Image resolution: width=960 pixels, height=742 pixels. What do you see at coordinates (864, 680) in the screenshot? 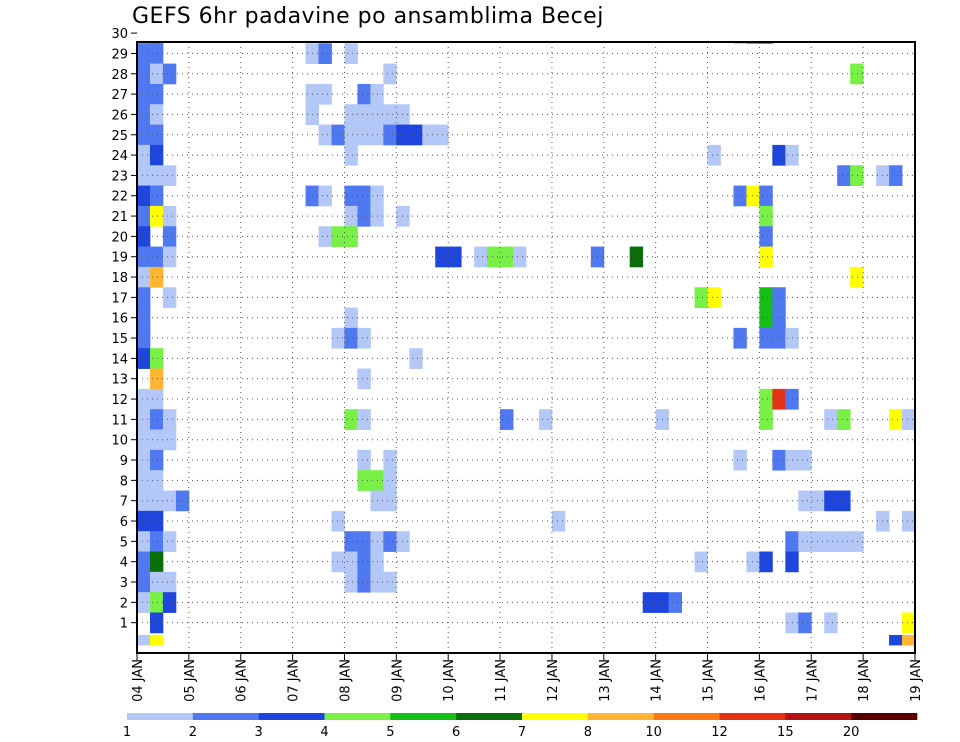
I see `x-tick-label: 18 JAN` at bounding box center [864, 680].